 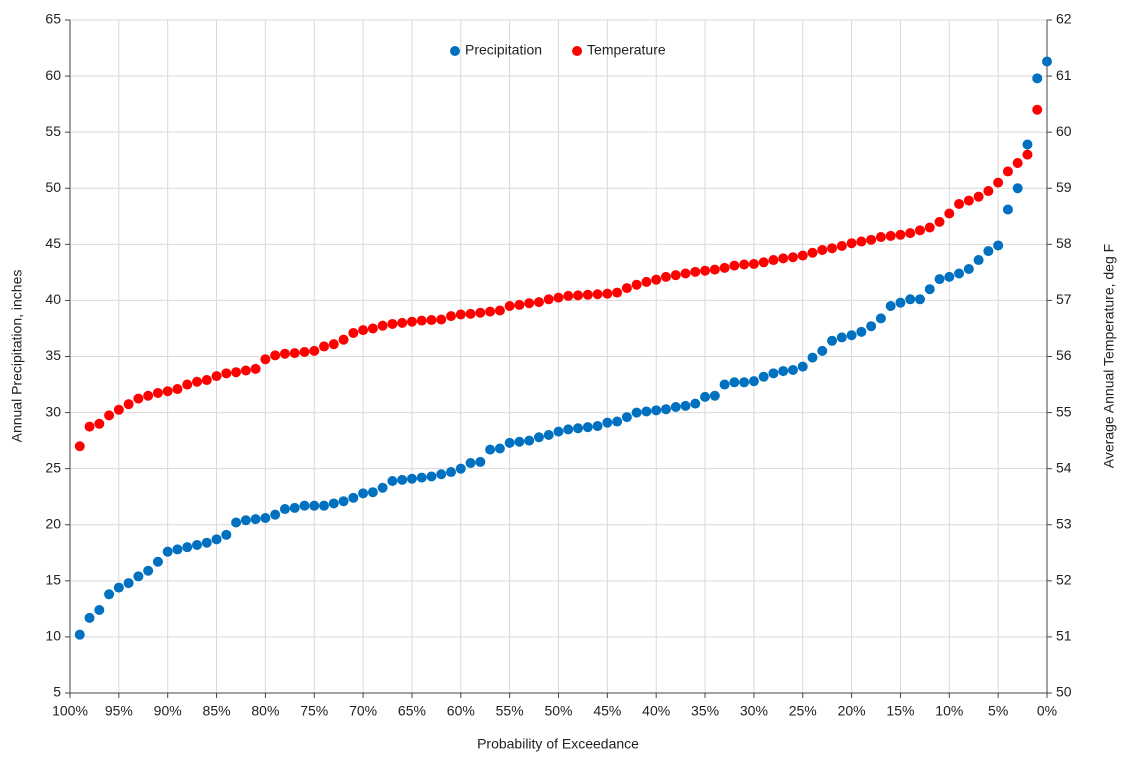 What do you see at coordinates (1064, 580) in the screenshot?
I see `y2-tick-label: 52` at bounding box center [1064, 580].